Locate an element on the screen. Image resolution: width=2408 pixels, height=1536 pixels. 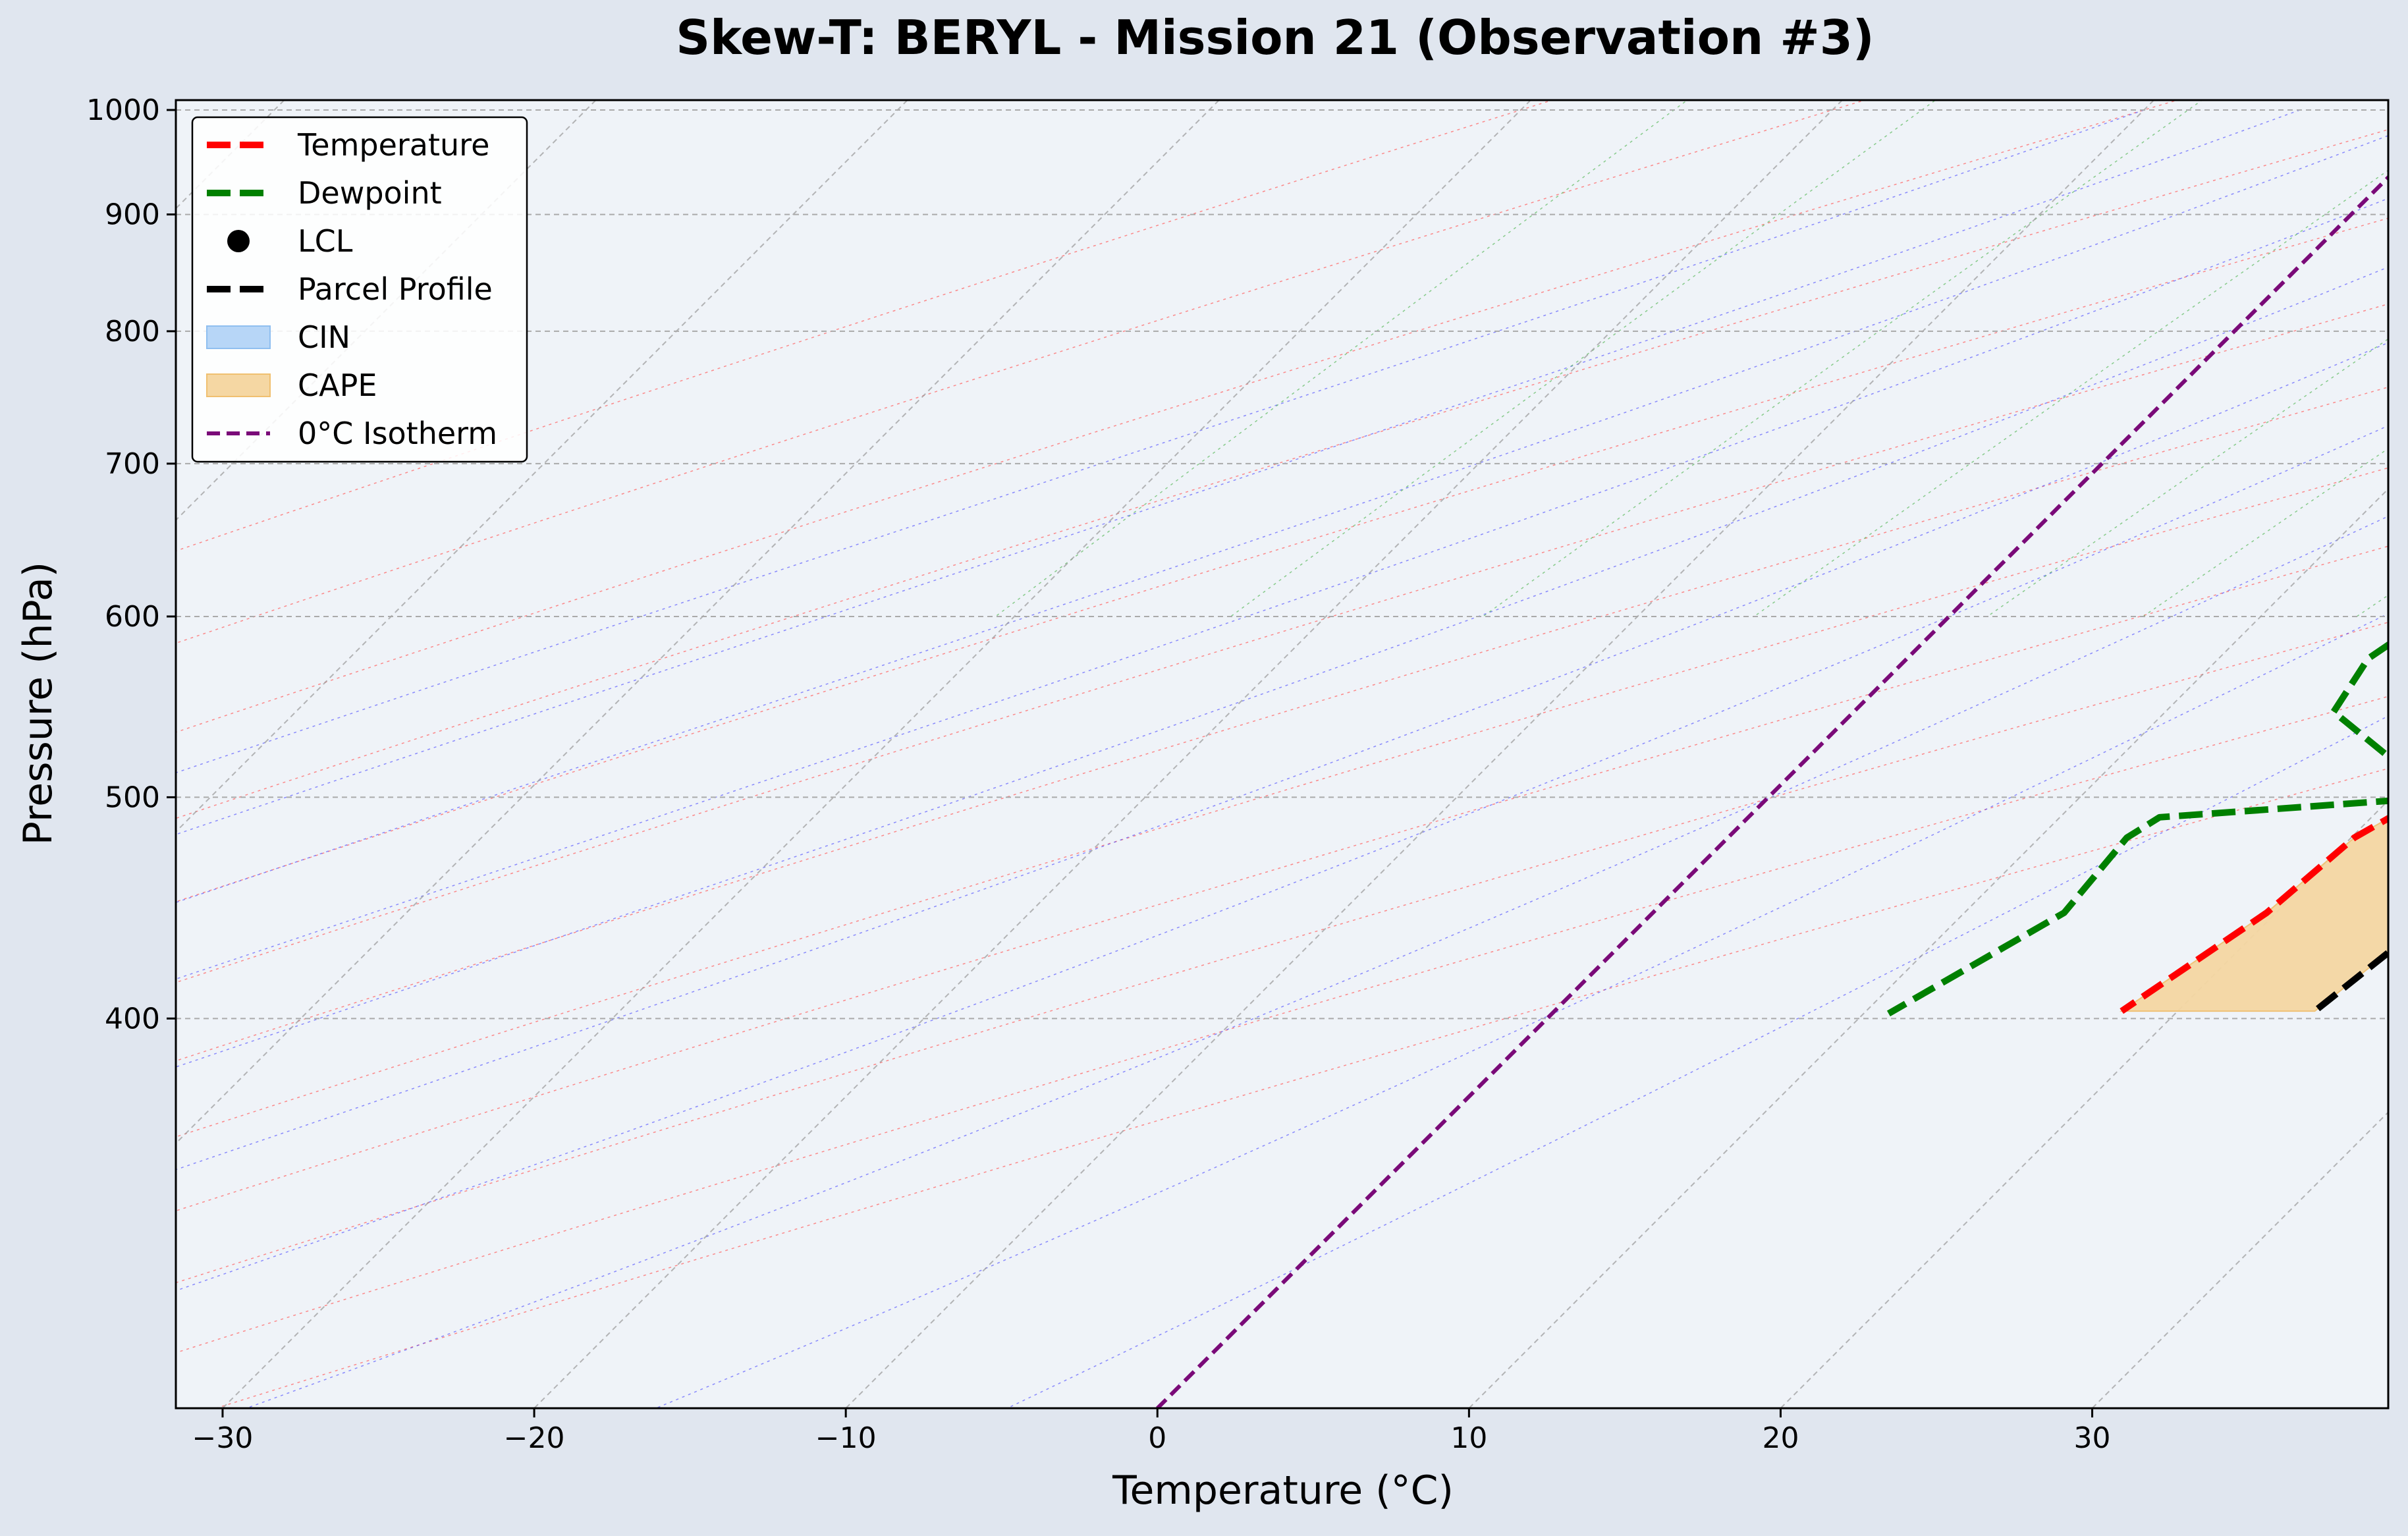
x-tick-label: 10 is located at coordinates (1469, 1438).